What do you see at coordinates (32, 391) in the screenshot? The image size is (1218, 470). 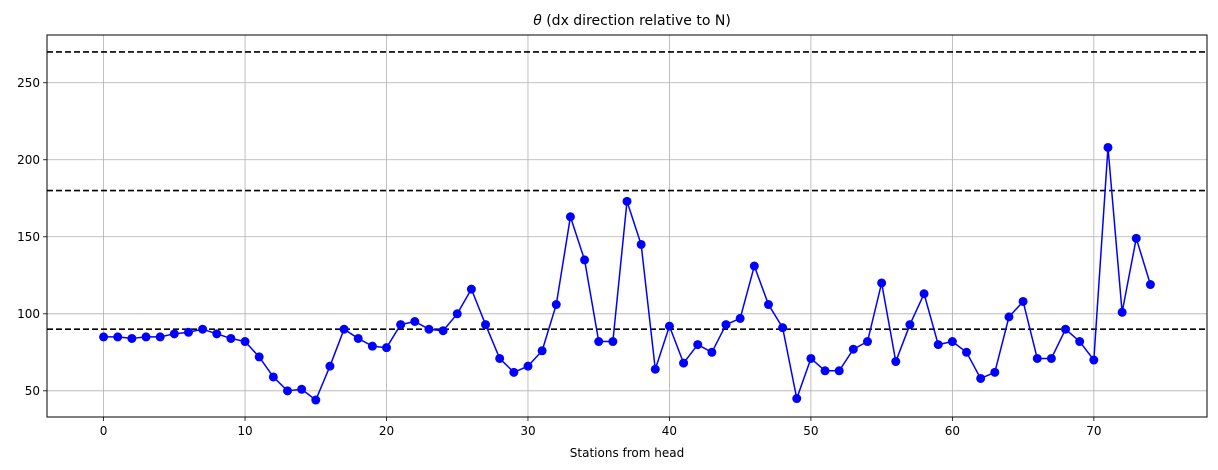 I see `y-tick-label: 50` at bounding box center [32, 391].